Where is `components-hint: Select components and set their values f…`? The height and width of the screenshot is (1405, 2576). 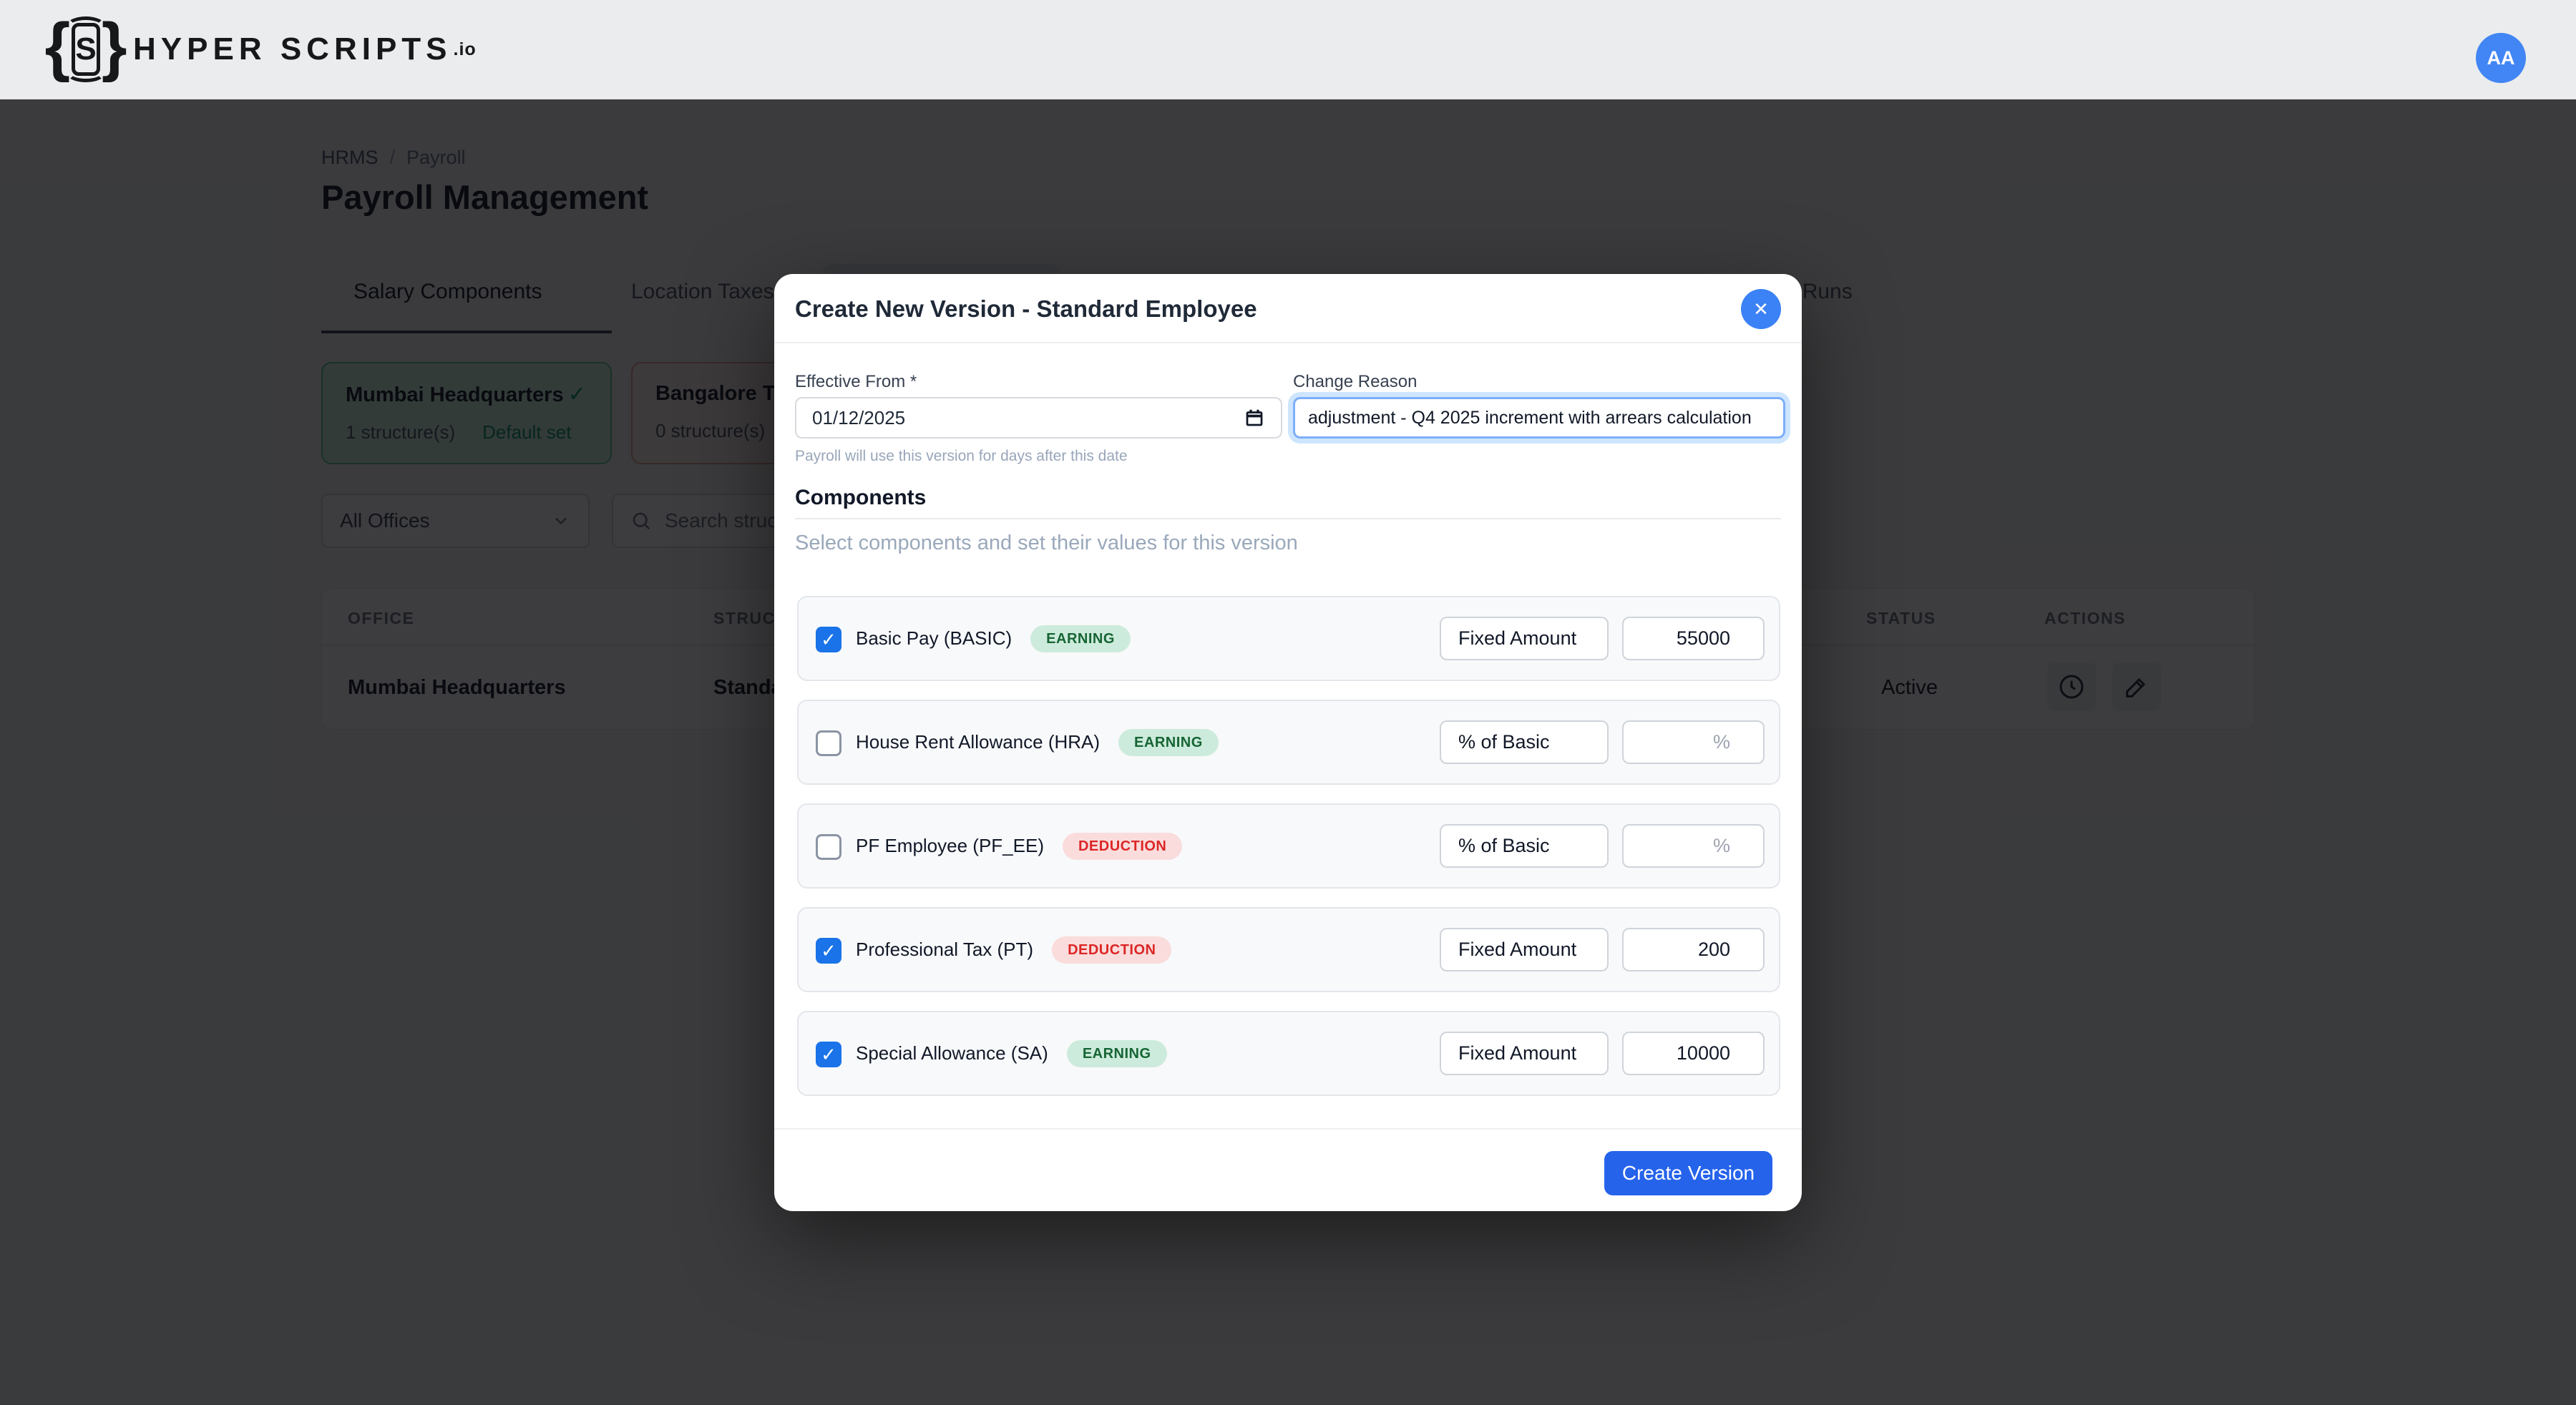
components-hint: Select components and set their values f… is located at coordinates (1046, 543).